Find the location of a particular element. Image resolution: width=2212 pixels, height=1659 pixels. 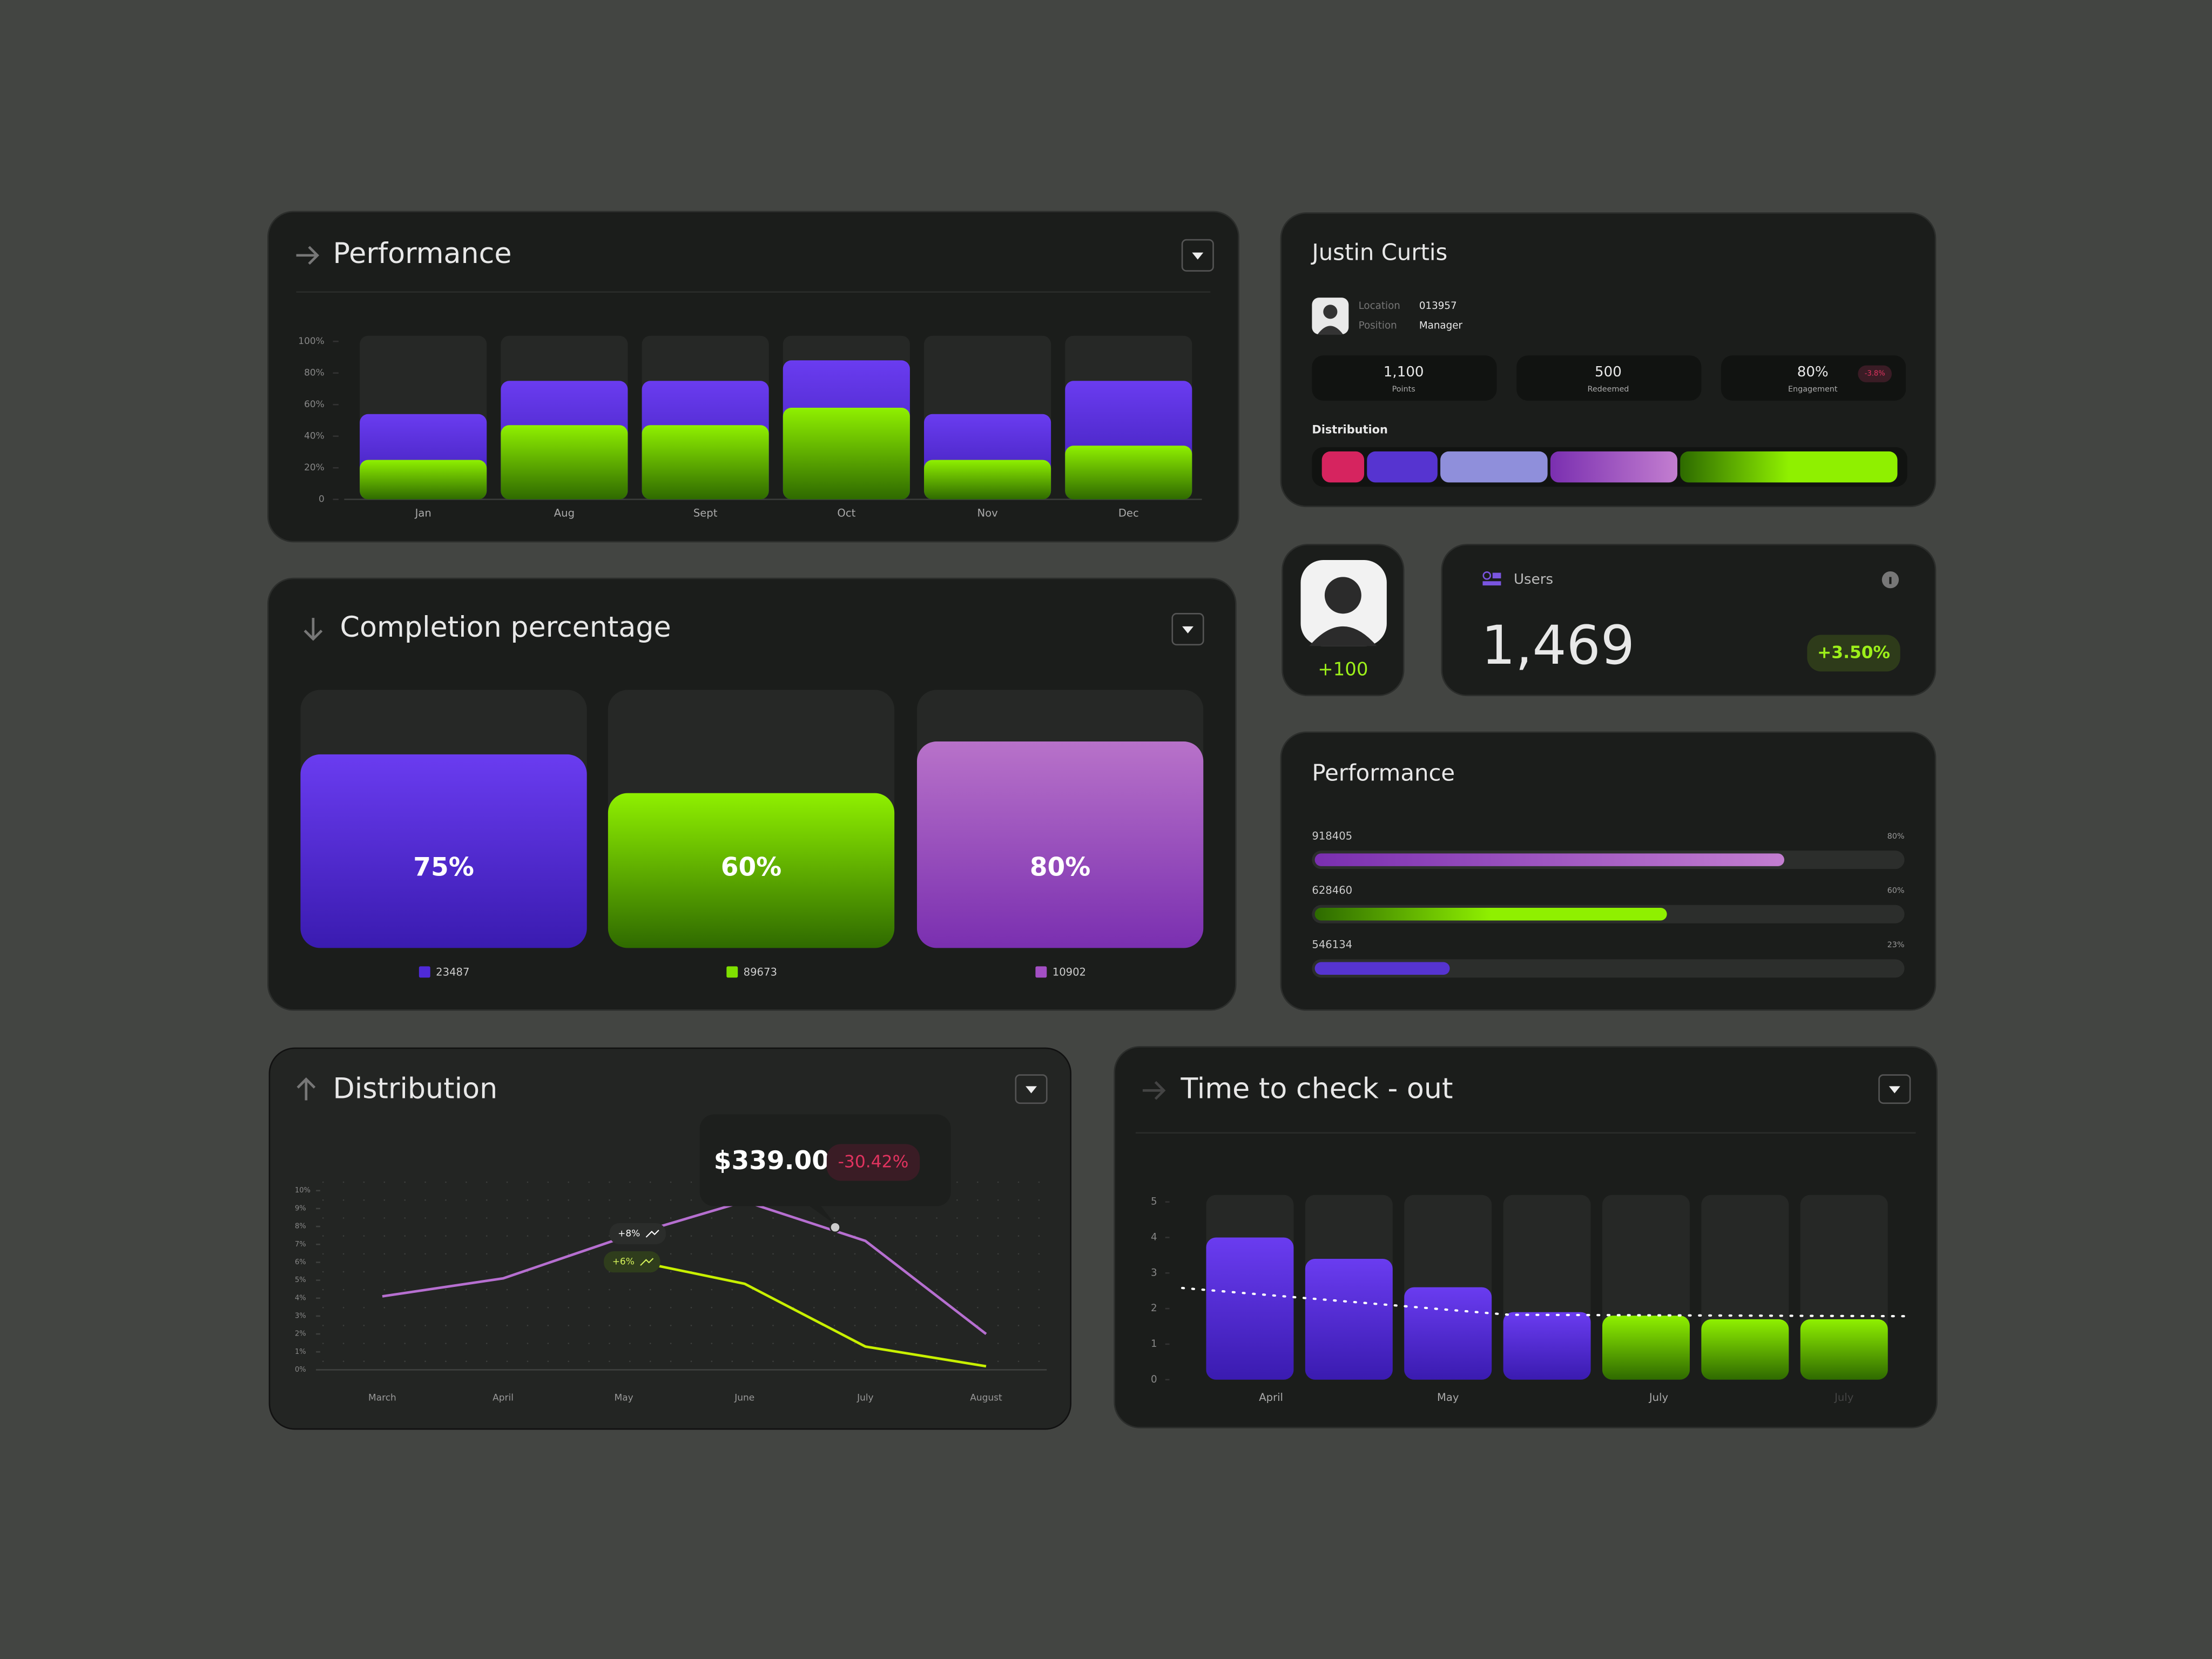

y-tick-label: 6% is located at coordinates (300, 1262).